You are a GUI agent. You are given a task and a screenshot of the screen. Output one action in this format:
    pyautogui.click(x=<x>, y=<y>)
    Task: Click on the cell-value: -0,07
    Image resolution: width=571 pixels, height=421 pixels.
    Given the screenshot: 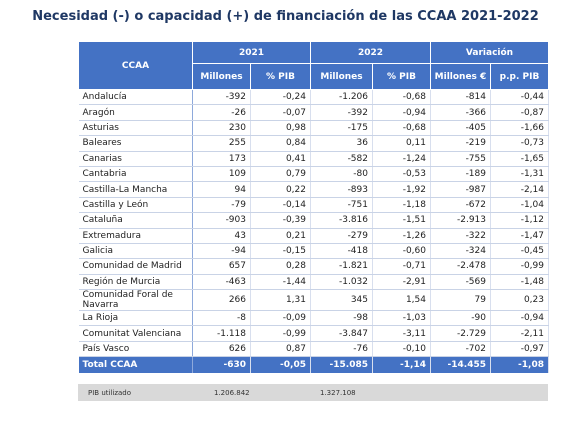 What is the action you would take?
    pyautogui.click(x=280, y=112)
    